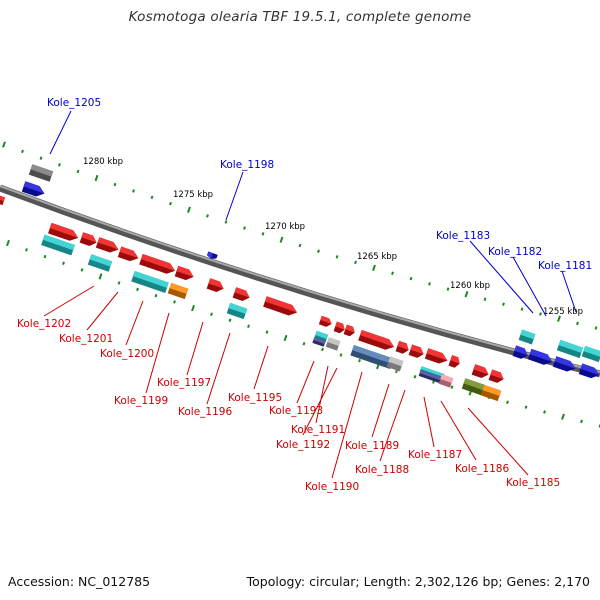 This screenshot has height=600, width=600. I want to click on gene-label-minus: Kole_1185, so click(533, 483).